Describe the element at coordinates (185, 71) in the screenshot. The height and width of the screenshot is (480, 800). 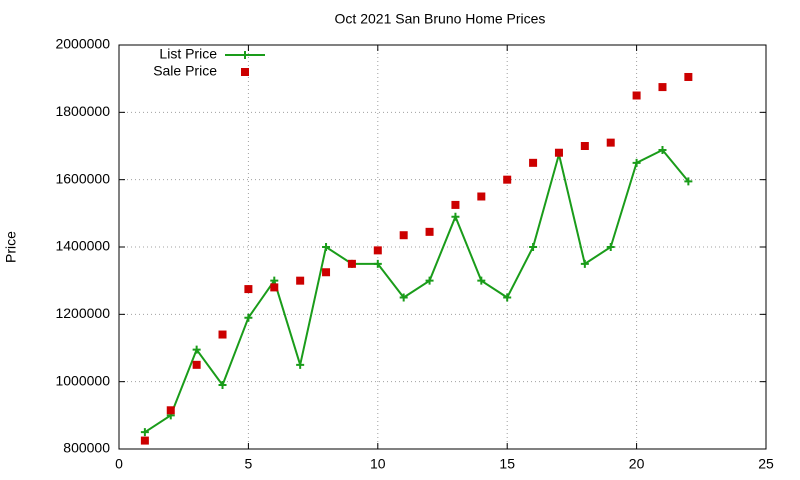
I see `legend-label: Sale Price` at that location.